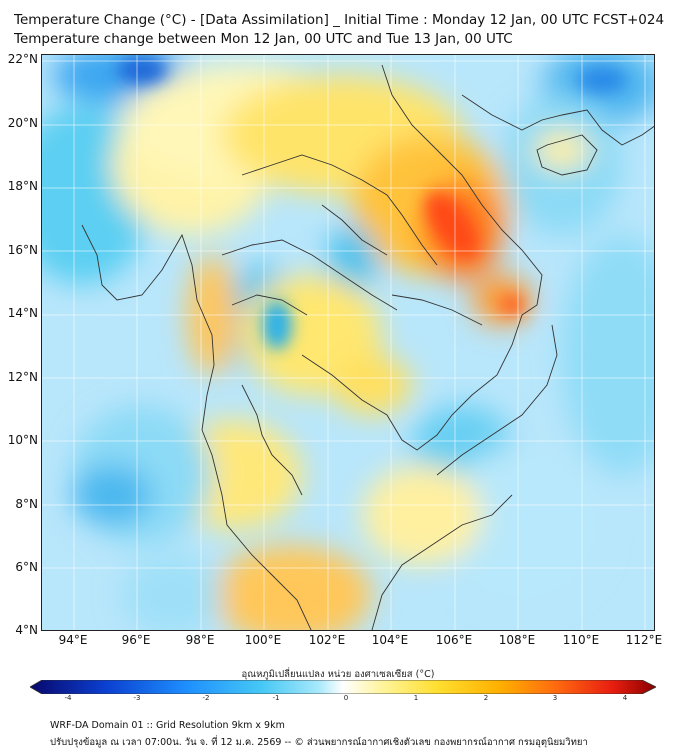 The width and height of the screenshot is (676, 756). What do you see at coordinates (22, 123) in the screenshot?
I see `lat-label: 20°N` at bounding box center [22, 123].